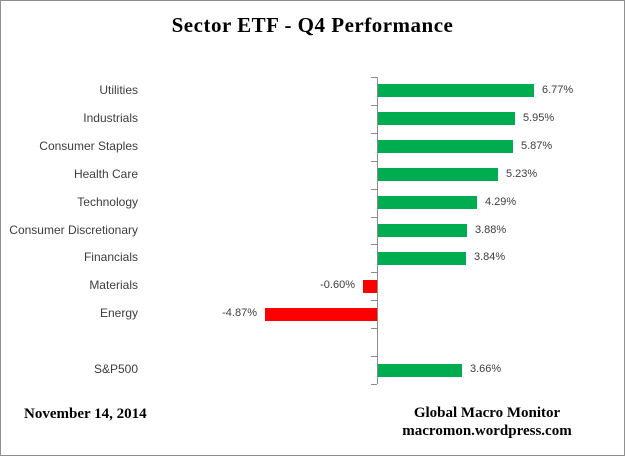 This screenshot has width=625, height=456. What do you see at coordinates (337, 285) in the screenshot?
I see `value-label: -0.60%` at bounding box center [337, 285].